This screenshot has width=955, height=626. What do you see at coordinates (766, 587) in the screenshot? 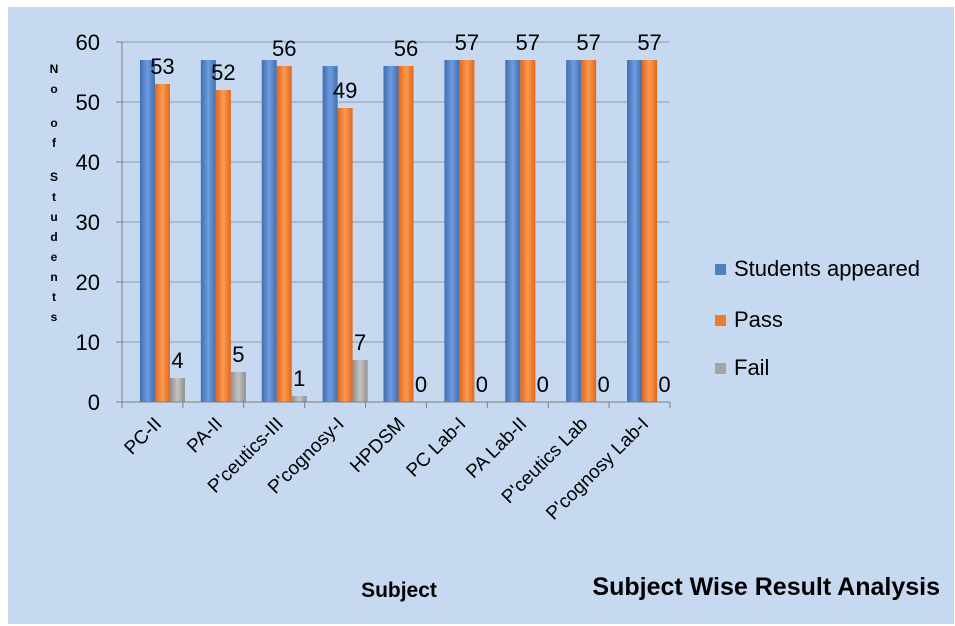
I see `chart-title: Subject Wise Result Analysis` at bounding box center [766, 587].